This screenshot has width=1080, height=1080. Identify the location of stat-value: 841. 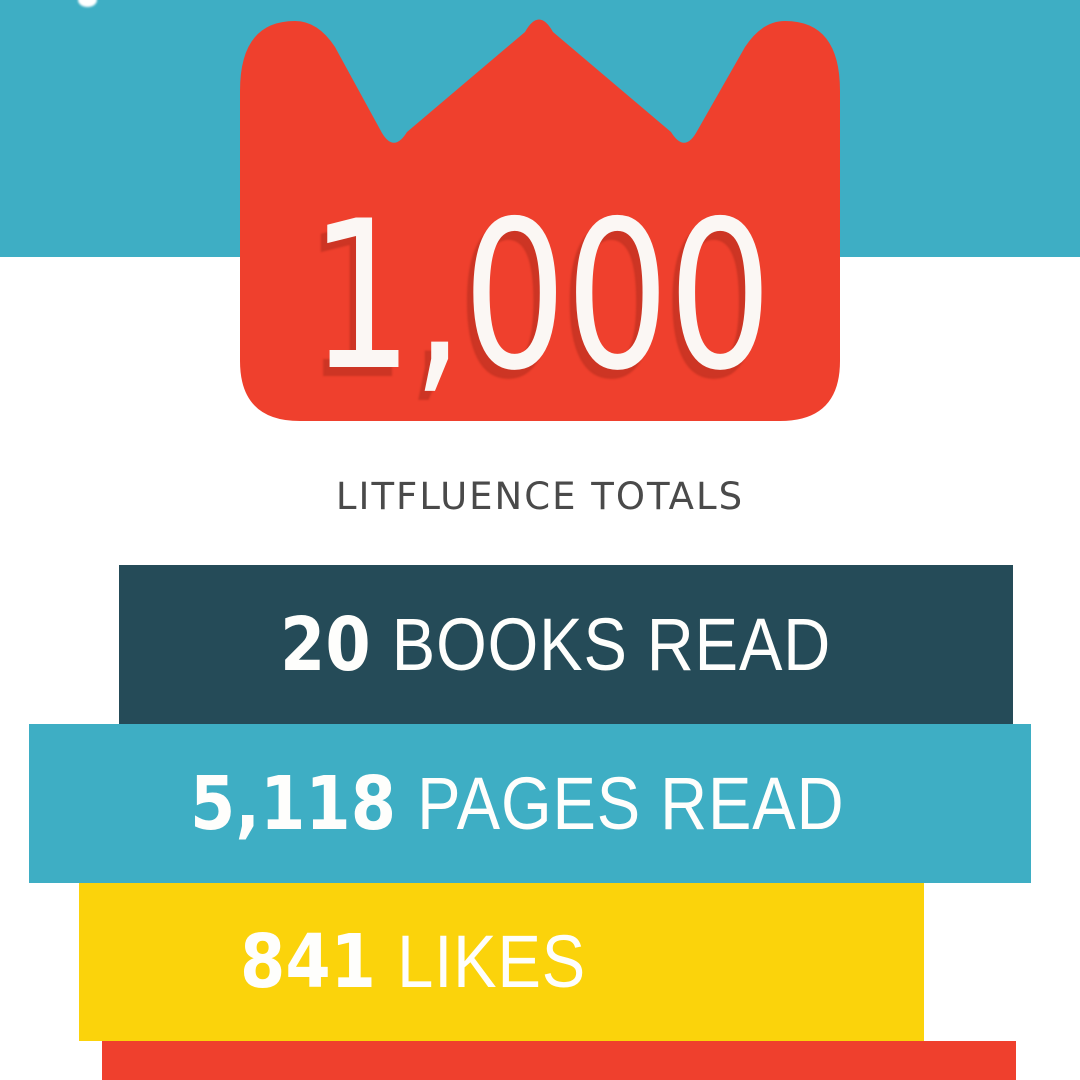
(308, 962).